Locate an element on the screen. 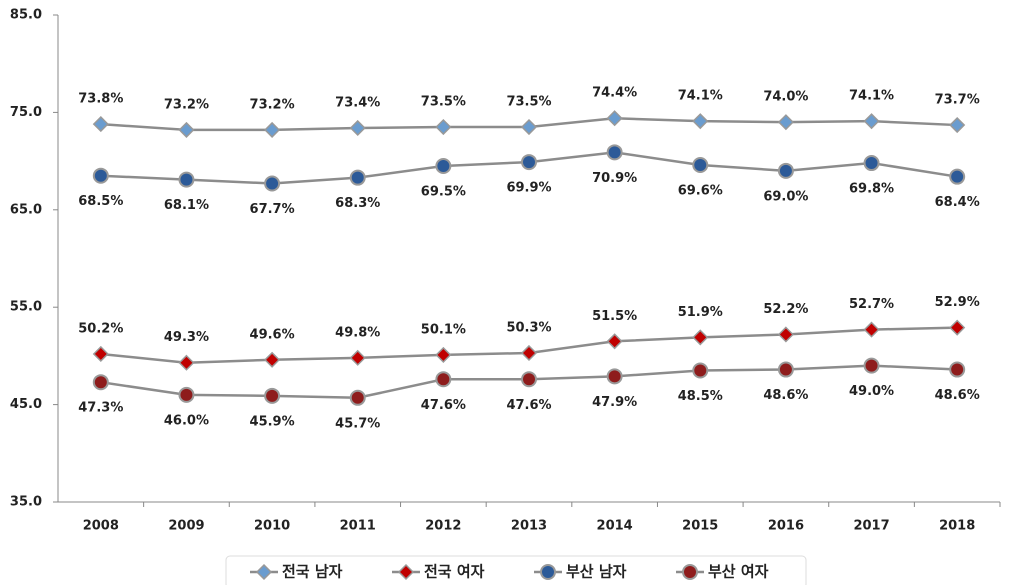 The width and height of the screenshot is (1014, 585). data-label: 73.2% is located at coordinates (272, 104).